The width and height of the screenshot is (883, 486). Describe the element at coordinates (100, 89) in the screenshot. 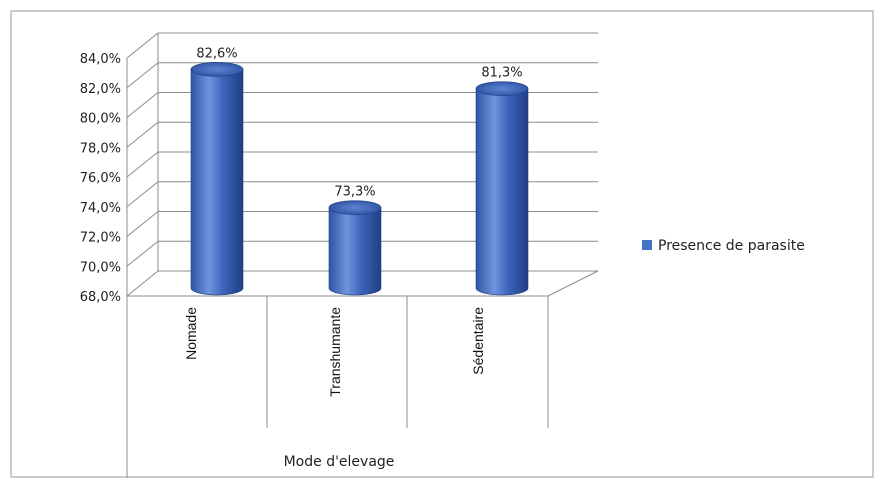

I see `y-tick-label: 82,0%` at that location.